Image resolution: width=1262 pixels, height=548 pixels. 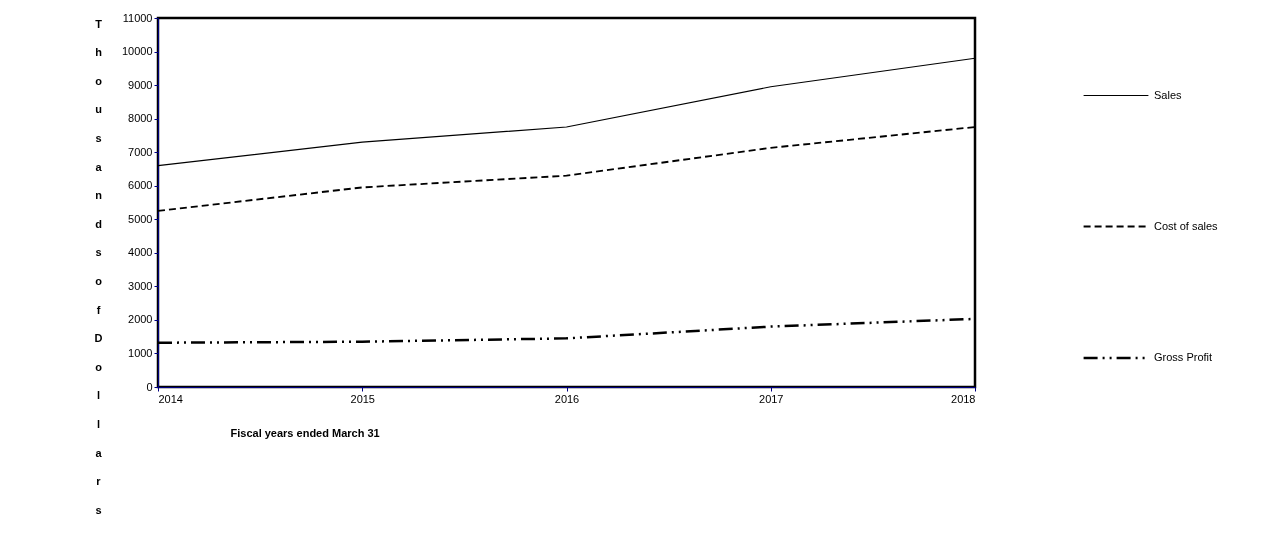 What do you see at coordinates (1183, 357) in the screenshot?
I see `text: Gross Profit` at bounding box center [1183, 357].